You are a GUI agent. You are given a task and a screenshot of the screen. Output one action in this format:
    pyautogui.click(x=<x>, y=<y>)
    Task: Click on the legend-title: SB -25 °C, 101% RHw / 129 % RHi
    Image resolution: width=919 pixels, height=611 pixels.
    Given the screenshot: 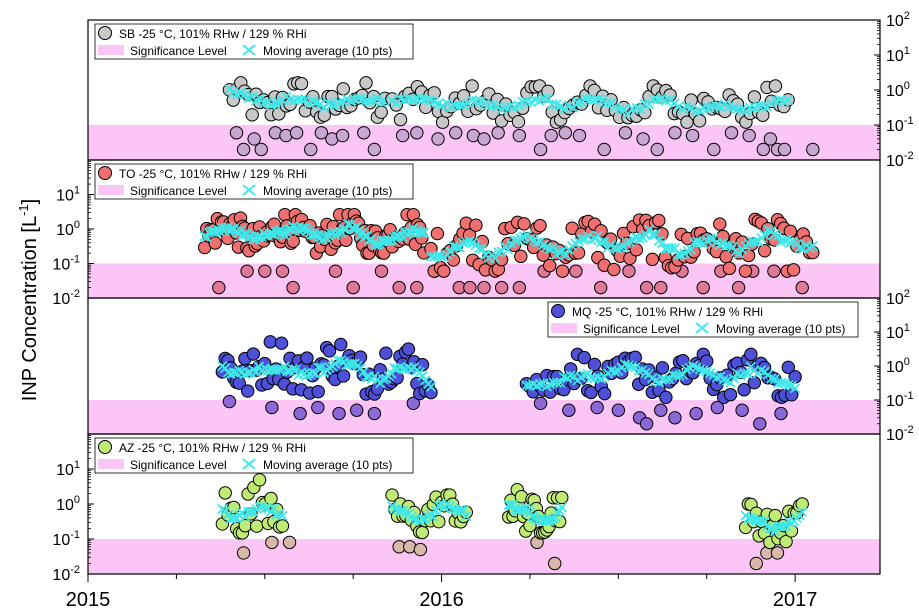 What is the action you would take?
    pyautogui.click(x=213, y=34)
    